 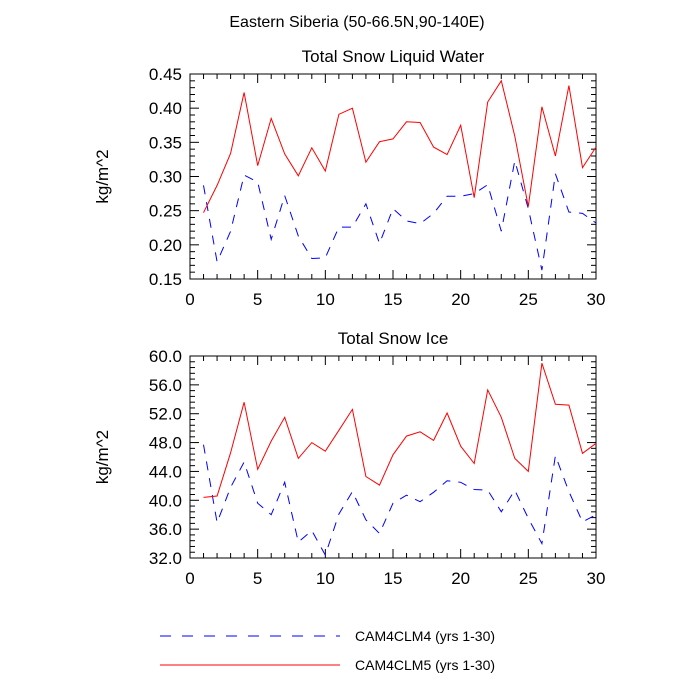 I want to click on y-tick-label: 48.0, so click(x=165, y=443).